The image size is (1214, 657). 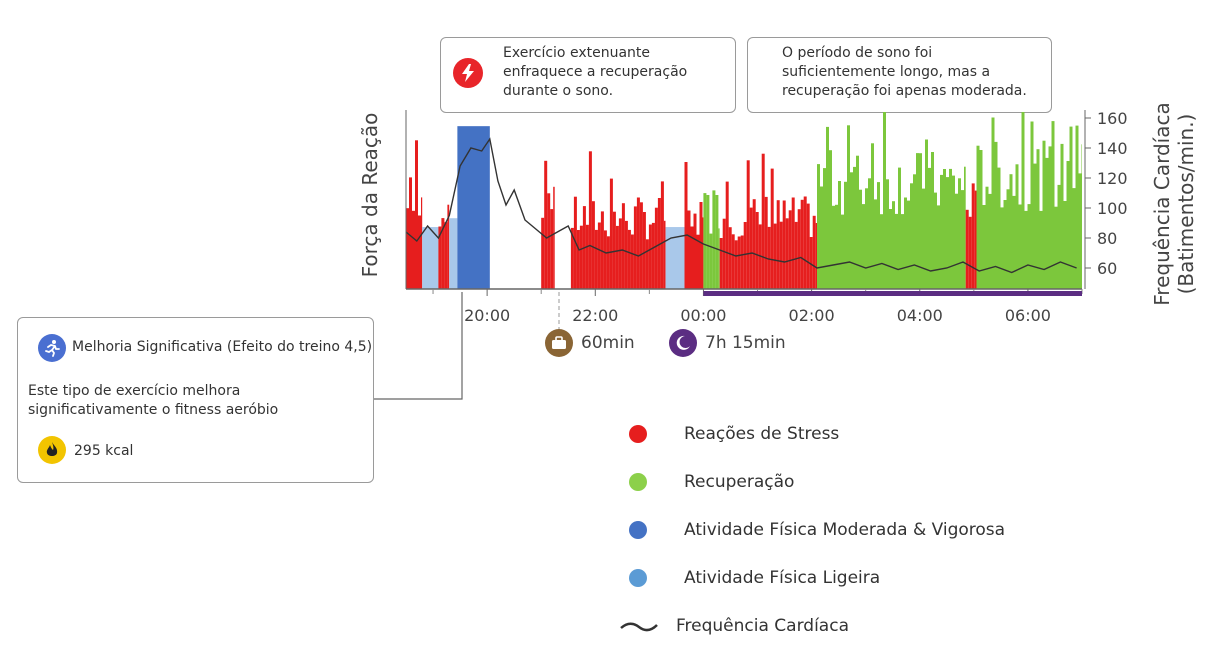 I want to click on workout-calories: 295 kcal, so click(x=104, y=451).